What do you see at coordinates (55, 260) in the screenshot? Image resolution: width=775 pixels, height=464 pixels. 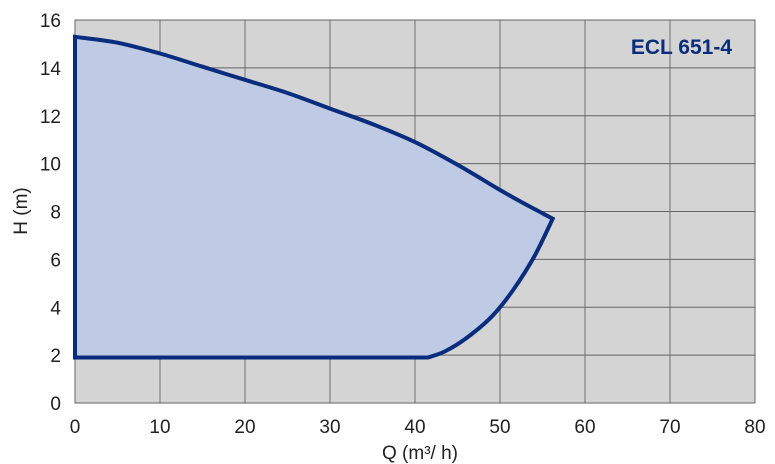 I see `y-tick-label: 6` at bounding box center [55, 260].